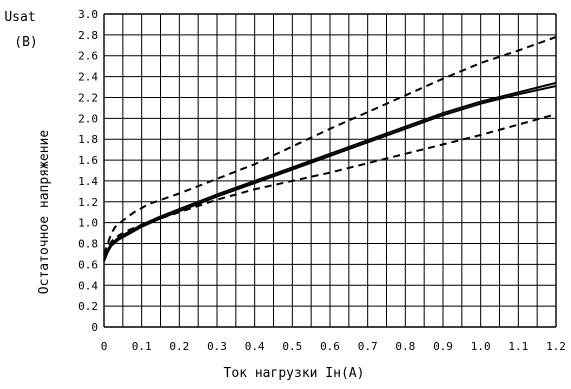  Describe the element at coordinates (88, 35) in the screenshot. I see `y-tick-label: 2.8` at that location.